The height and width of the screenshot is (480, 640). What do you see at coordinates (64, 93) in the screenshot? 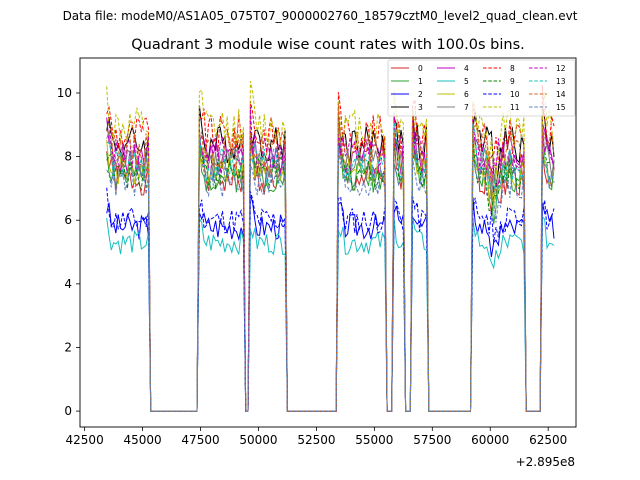
I see `y-tick-label: 10` at bounding box center [64, 93].